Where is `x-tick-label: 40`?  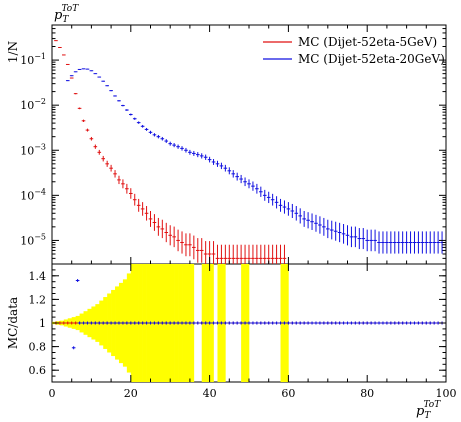 x-tick-label: 40 is located at coordinates (210, 393).